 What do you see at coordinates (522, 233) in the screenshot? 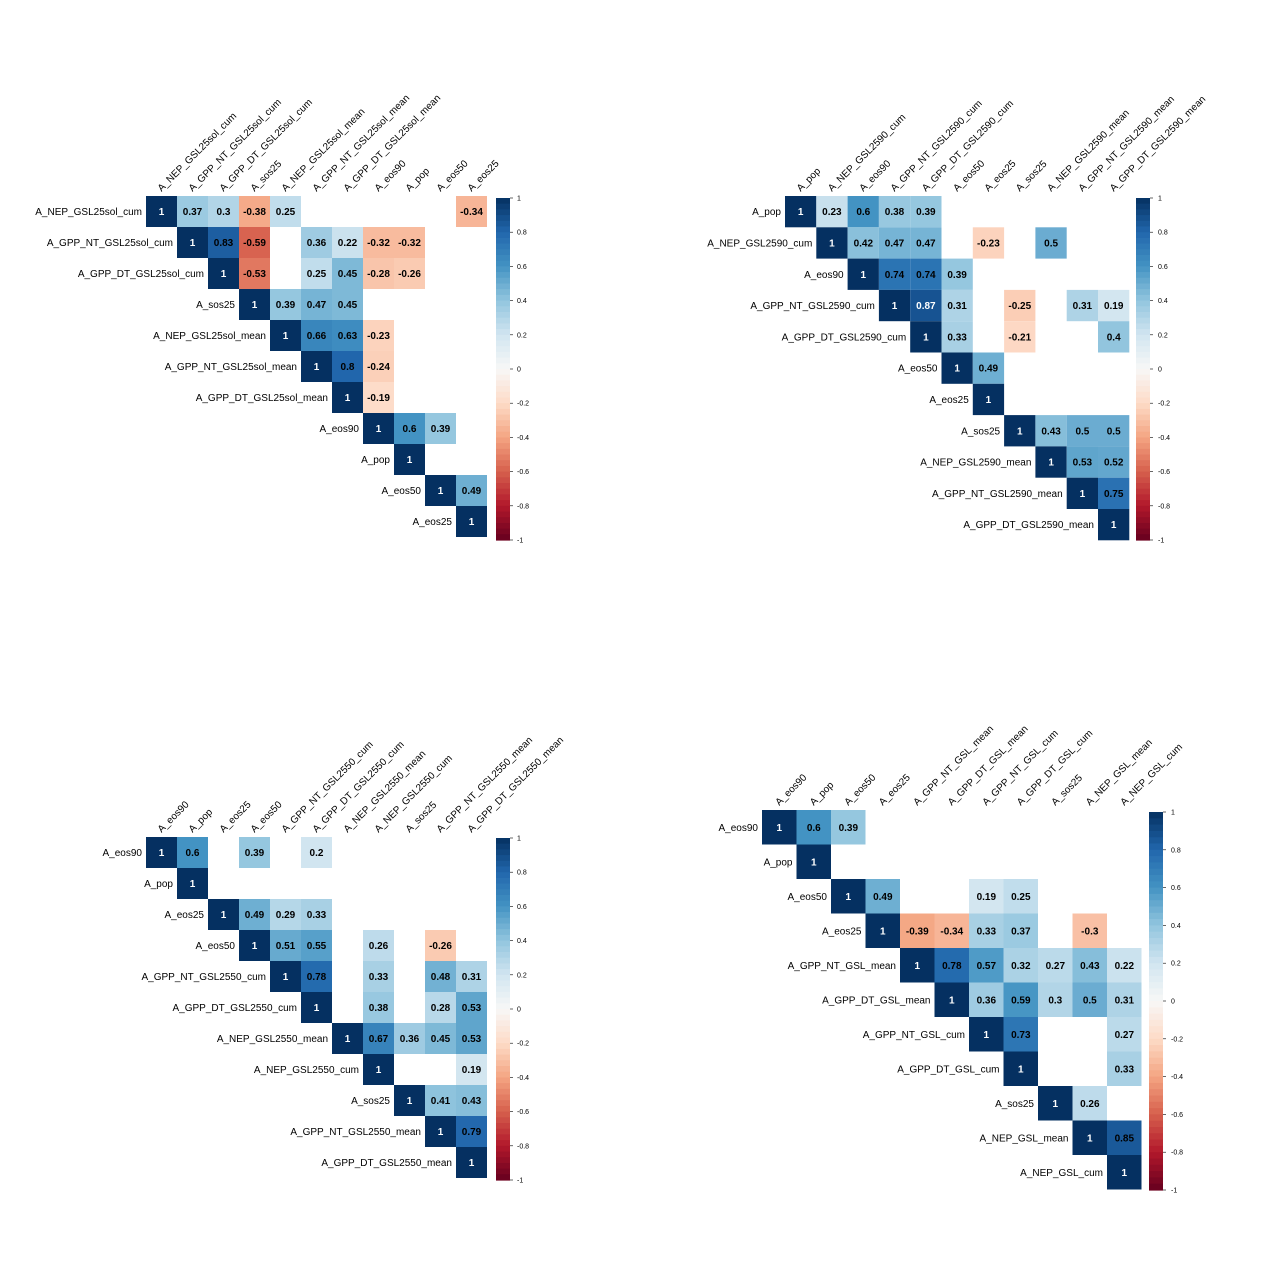
I see `colorbar-tick-label: 0.8` at bounding box center [522, 233].